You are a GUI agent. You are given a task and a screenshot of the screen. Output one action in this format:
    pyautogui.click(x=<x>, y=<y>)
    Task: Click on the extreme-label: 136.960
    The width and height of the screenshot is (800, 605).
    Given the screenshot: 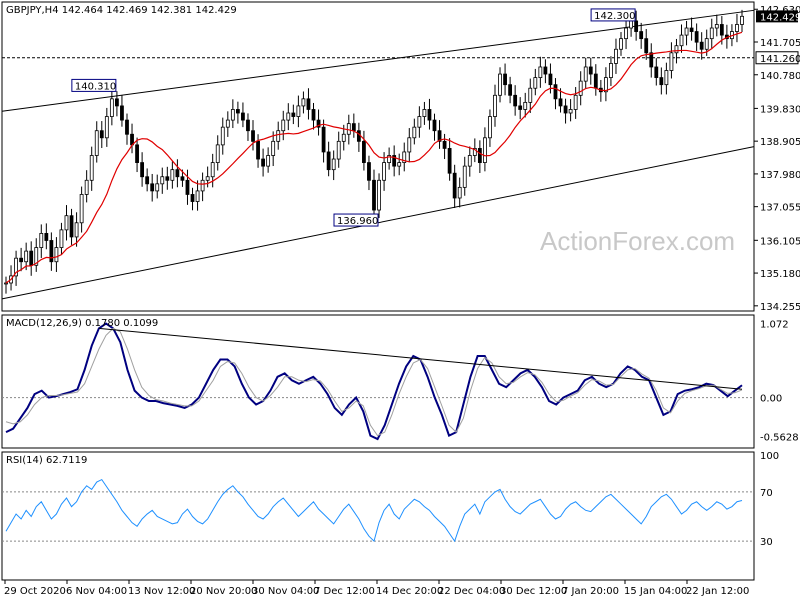 What is the action you would take?
    pyautogui.click(x=357, y=221)
    